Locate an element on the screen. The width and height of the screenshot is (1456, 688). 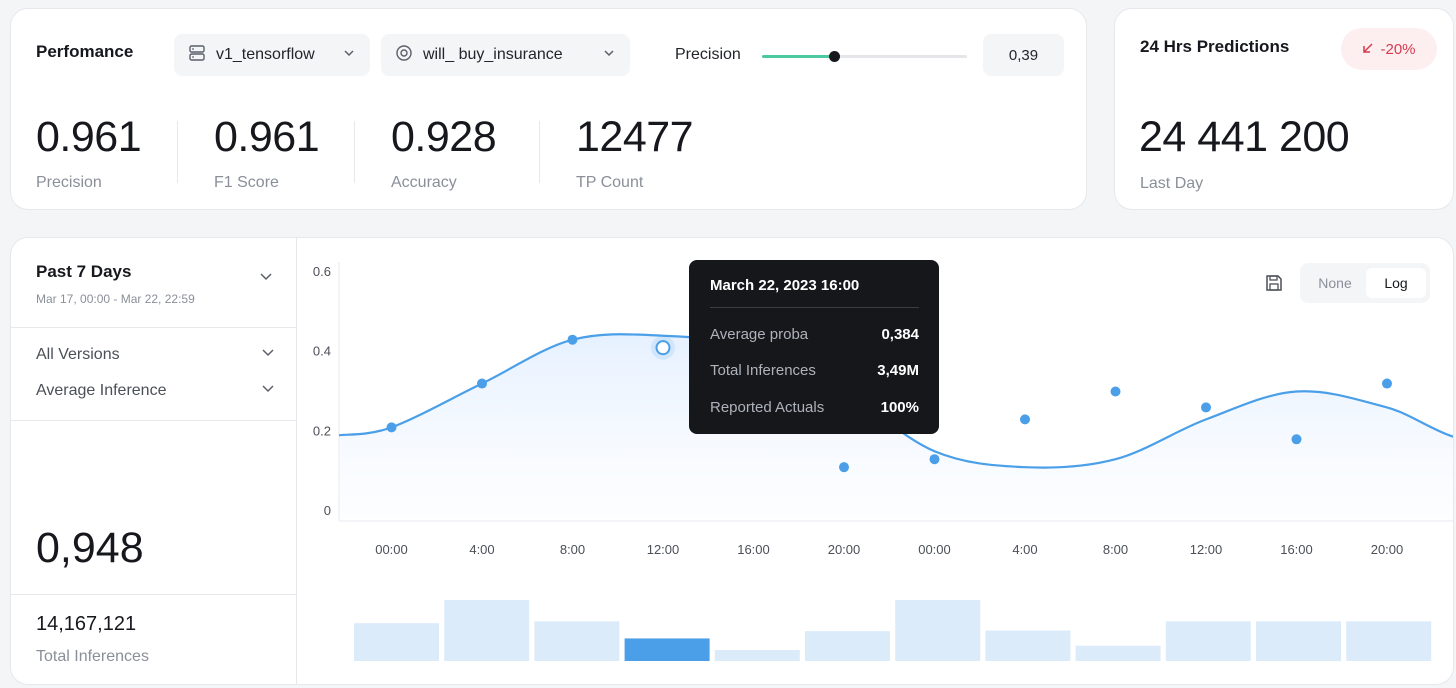
aggregation-select-value: Average Inference is located at coordinates (101, 390).